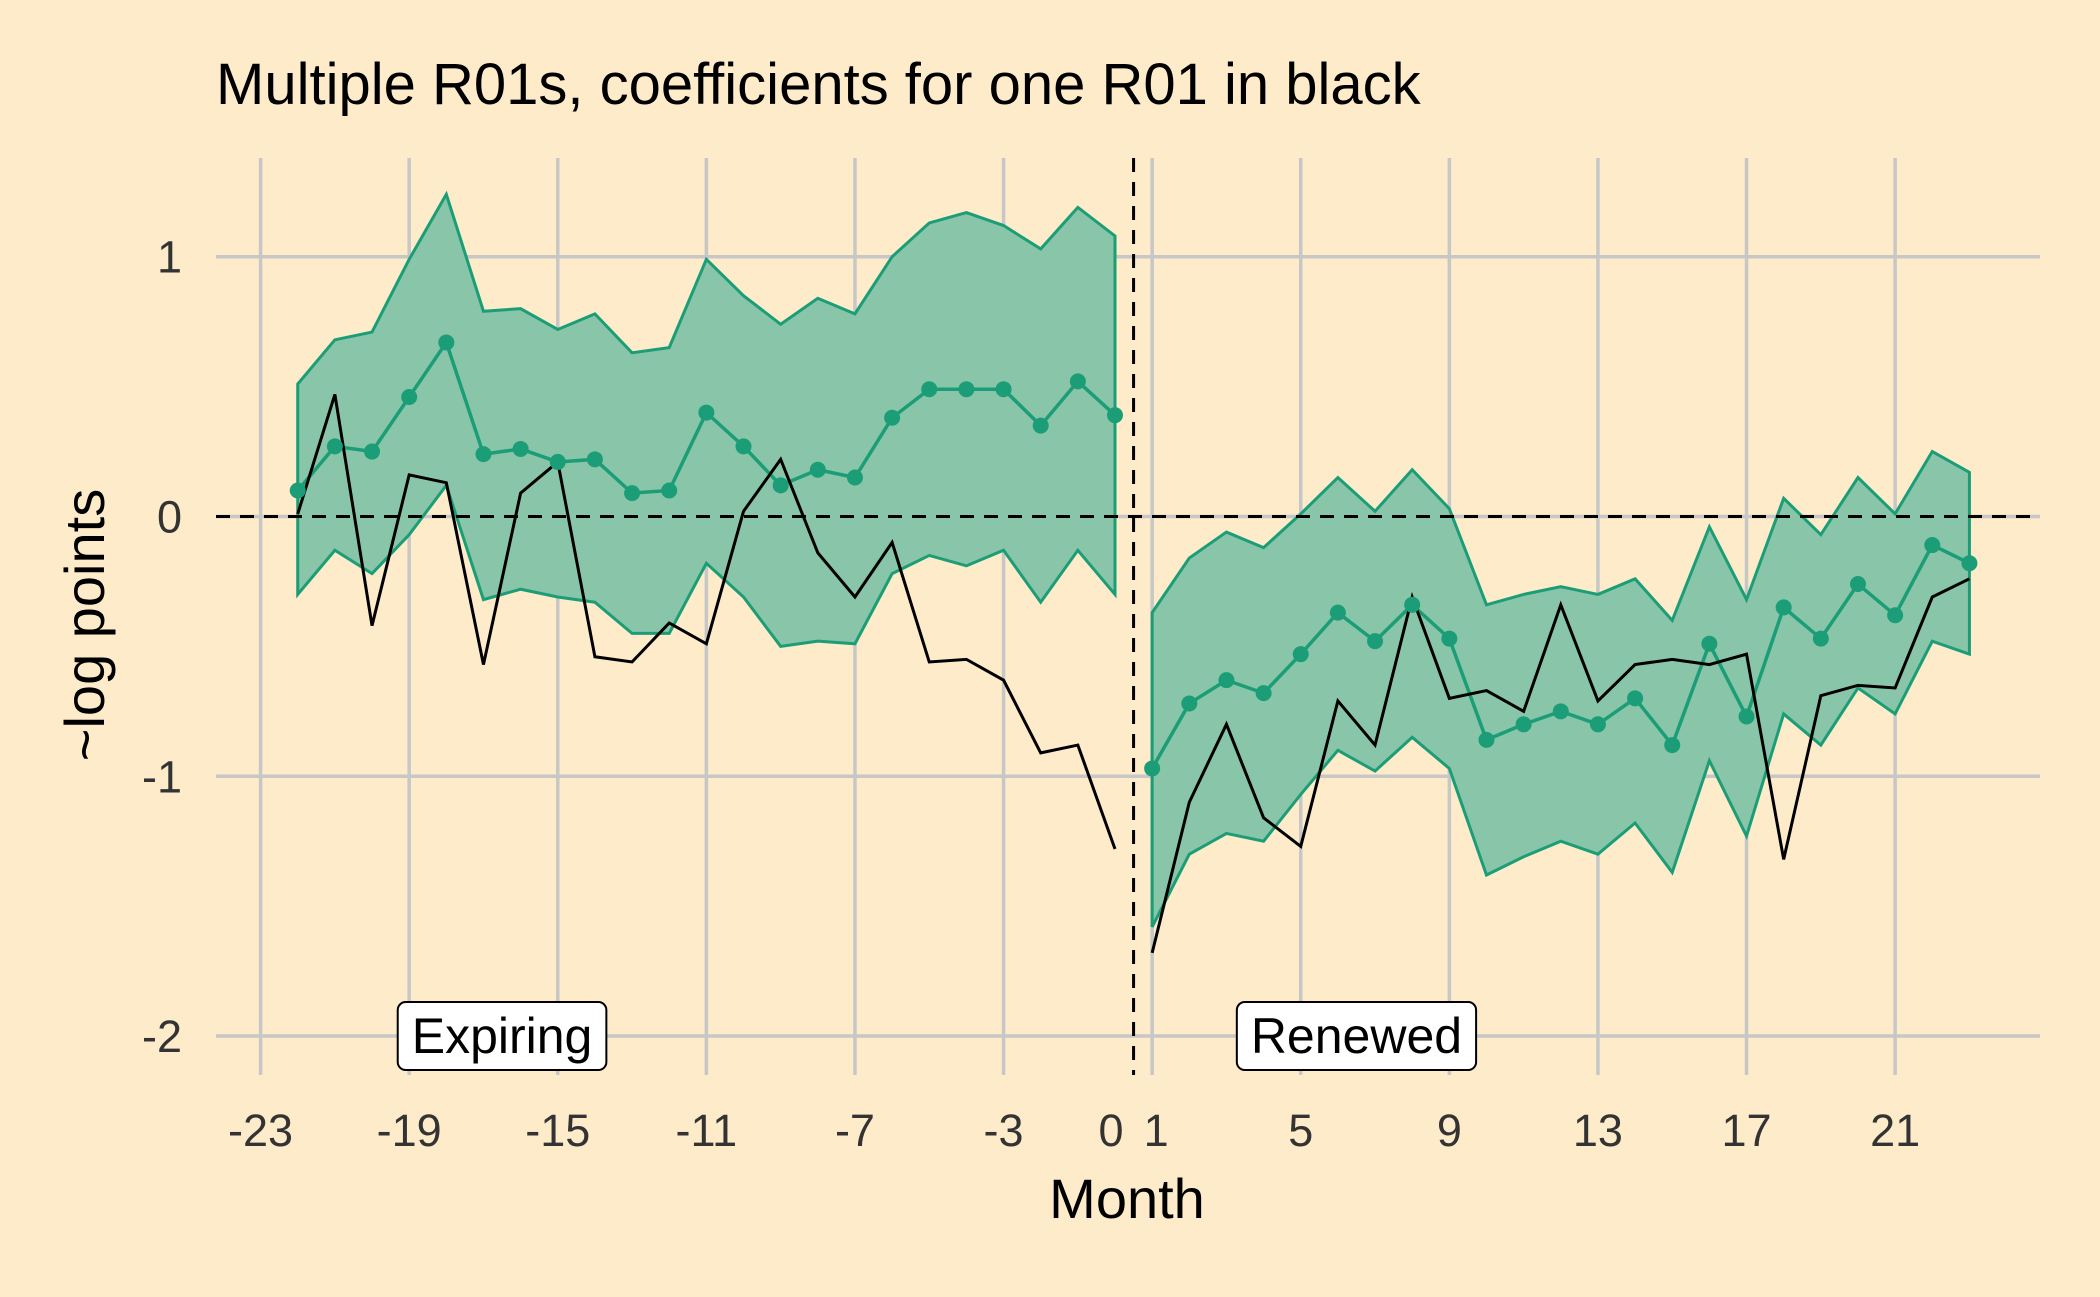  I want to click on annotation-label-expiring: Expiring, so click(502, 1036).